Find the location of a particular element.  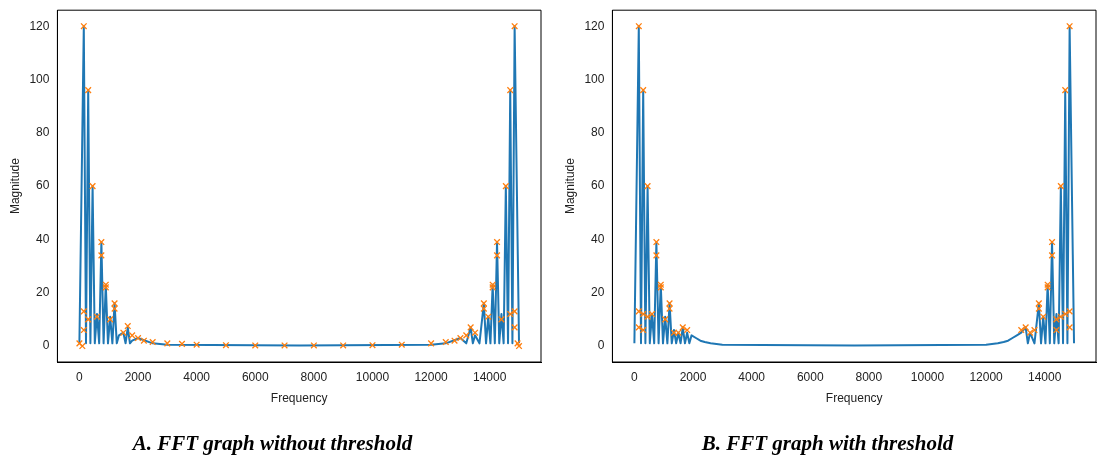

text: A. FFT graph without threshold is located at coordinates (271, 442).